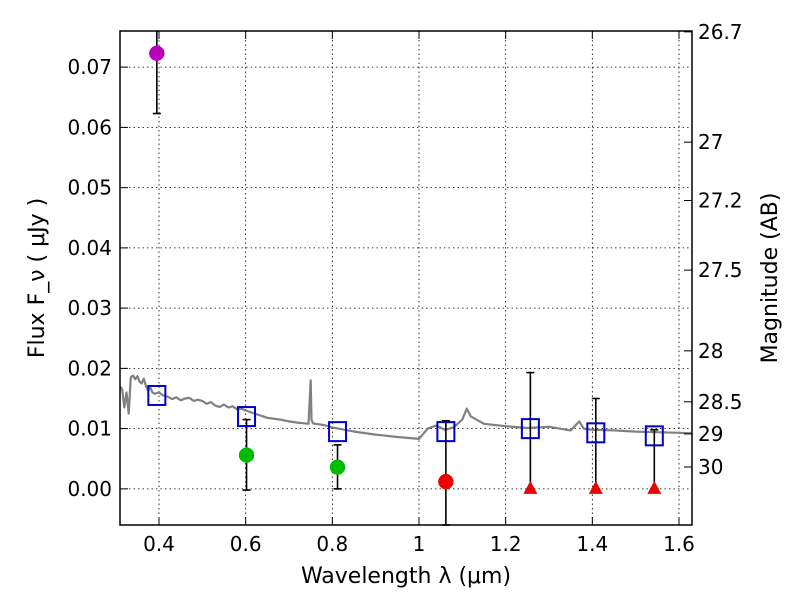 This screenshot has height=600, width=800. What do you see at coordinates (720, 32) in the screenshot?
I see `y2-tick-label: 26.7` at bounding box center [720, 32].